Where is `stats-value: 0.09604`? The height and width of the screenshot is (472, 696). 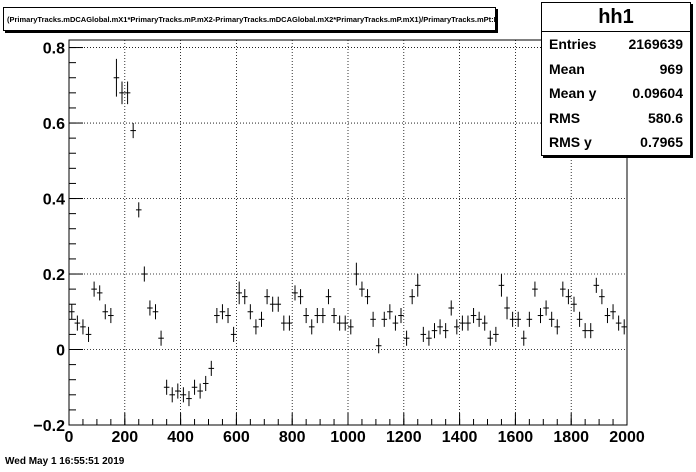
stats-value: 0.09604 is located at coordinates (657, 93).